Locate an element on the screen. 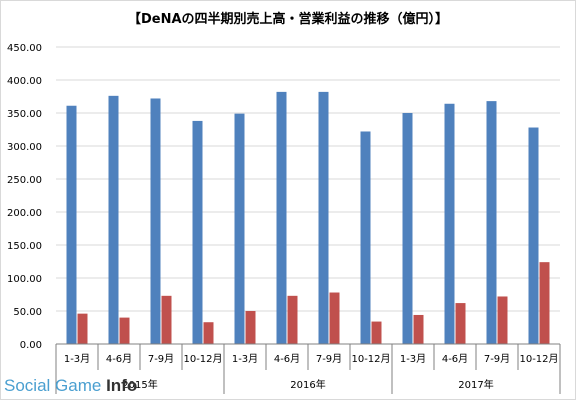 The image size is (576, 400). y-tick-label: 50.00 is located at coordinates (27, 312).